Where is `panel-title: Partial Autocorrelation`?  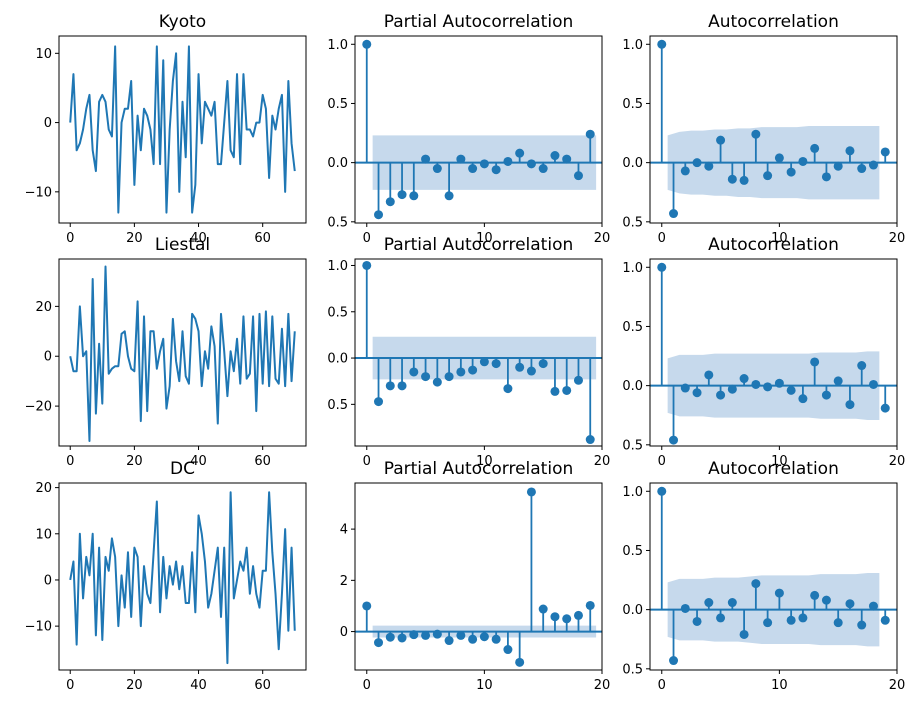
panel-title: Partial Autocorrelation is located at coordinates (479, 469).